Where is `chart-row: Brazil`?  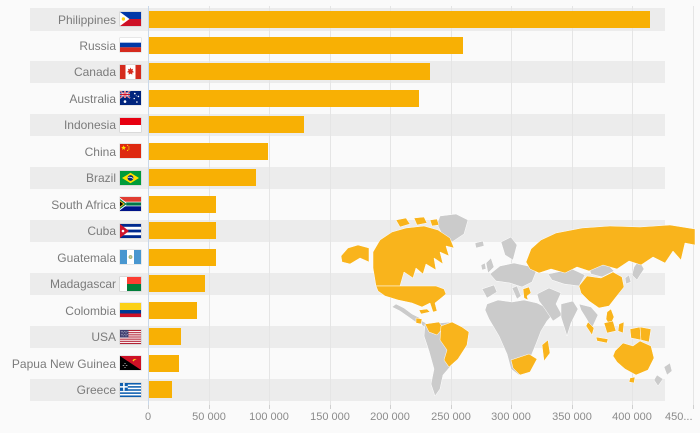
chart-row: Brazil is located at coordinates (350, 178).